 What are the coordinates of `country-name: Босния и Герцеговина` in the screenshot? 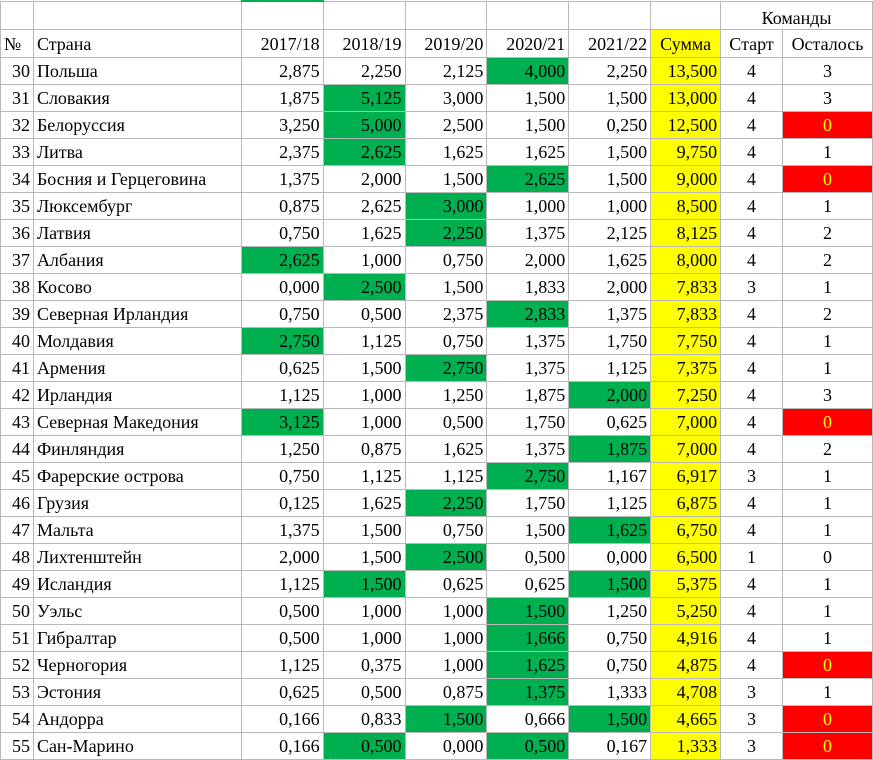 It's located at (137, 179).